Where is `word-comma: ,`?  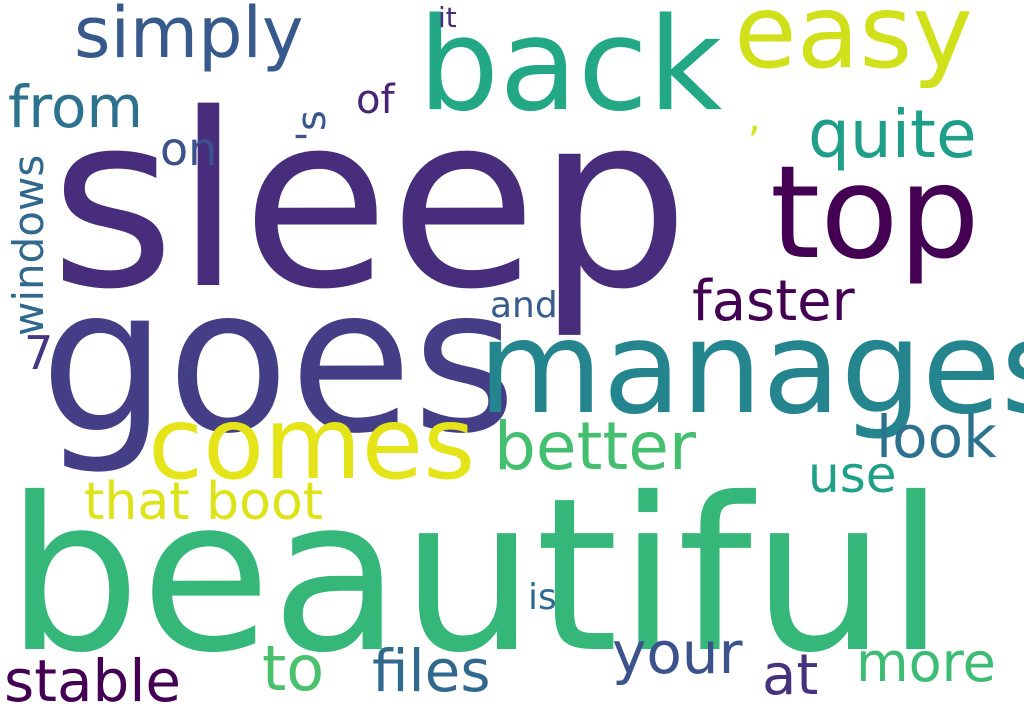
word-comma: , is located at coordinates (754, 118).